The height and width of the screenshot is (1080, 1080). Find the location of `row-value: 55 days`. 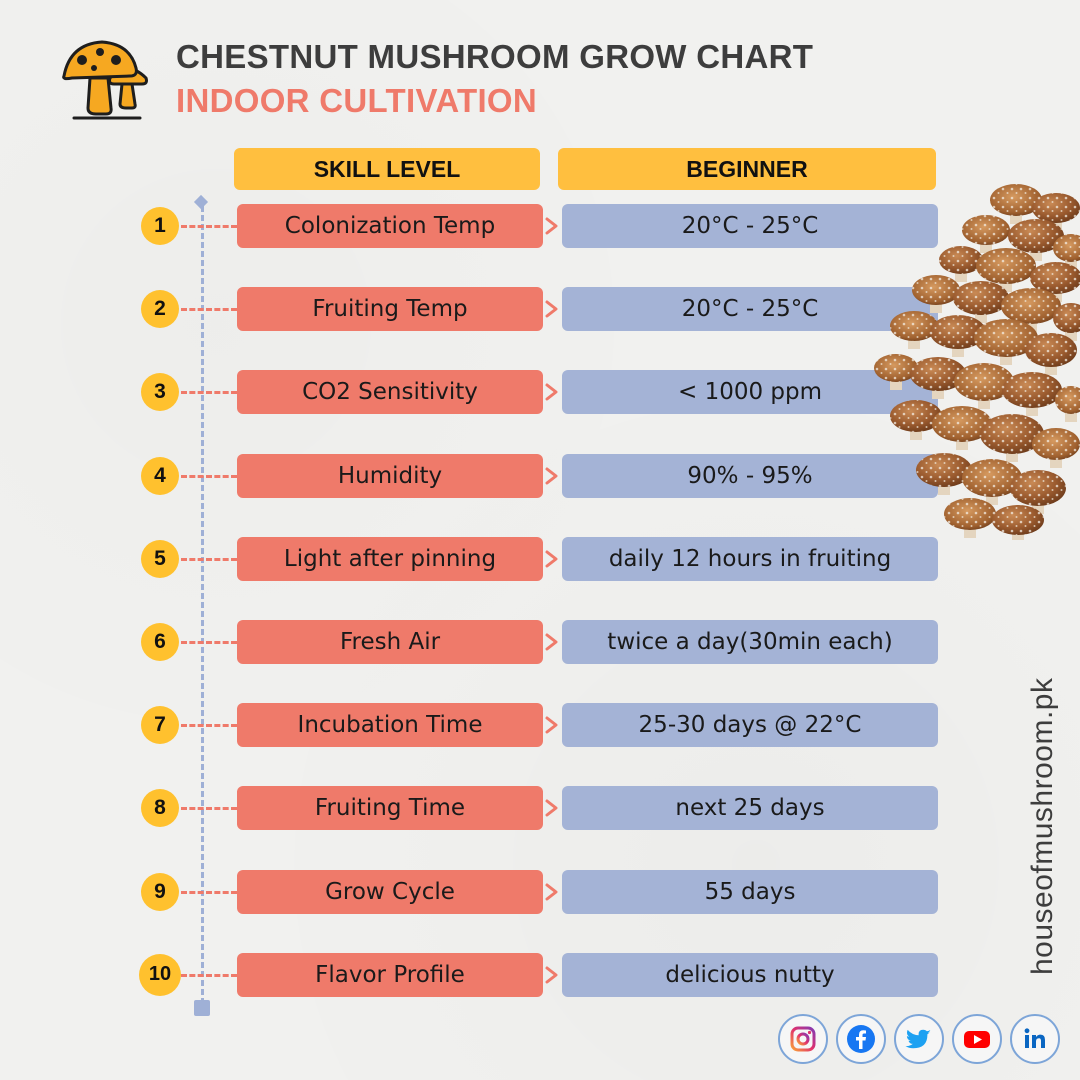

row-value: 55 days is located at coordinates (750, 891).